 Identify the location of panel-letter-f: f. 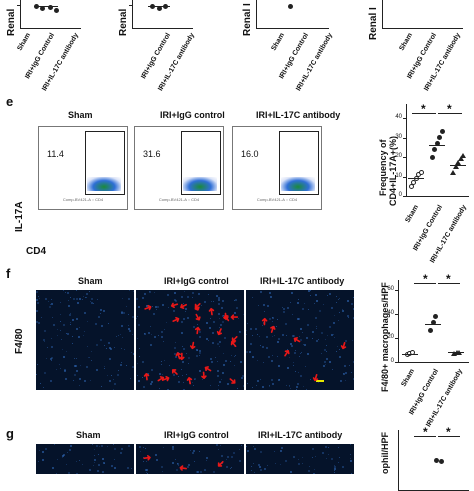
(8, 273).